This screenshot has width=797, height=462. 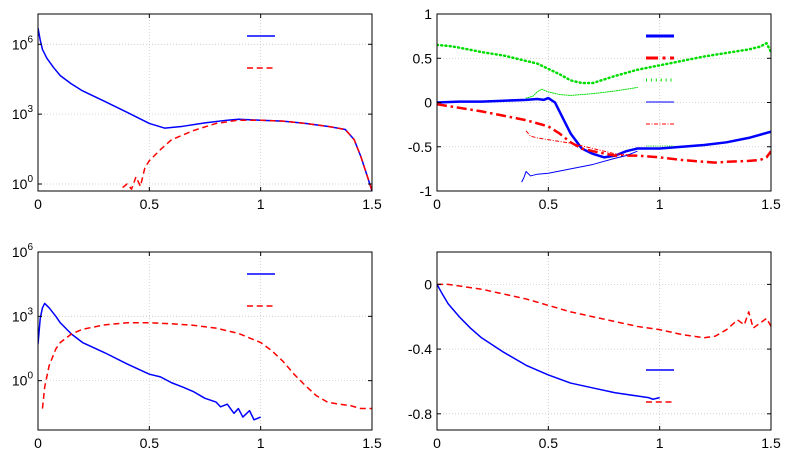 What do you see at coordinates (428, 14) in the screenshot?
I see `y-tick-label: 1` at bounding box center [428, 14].